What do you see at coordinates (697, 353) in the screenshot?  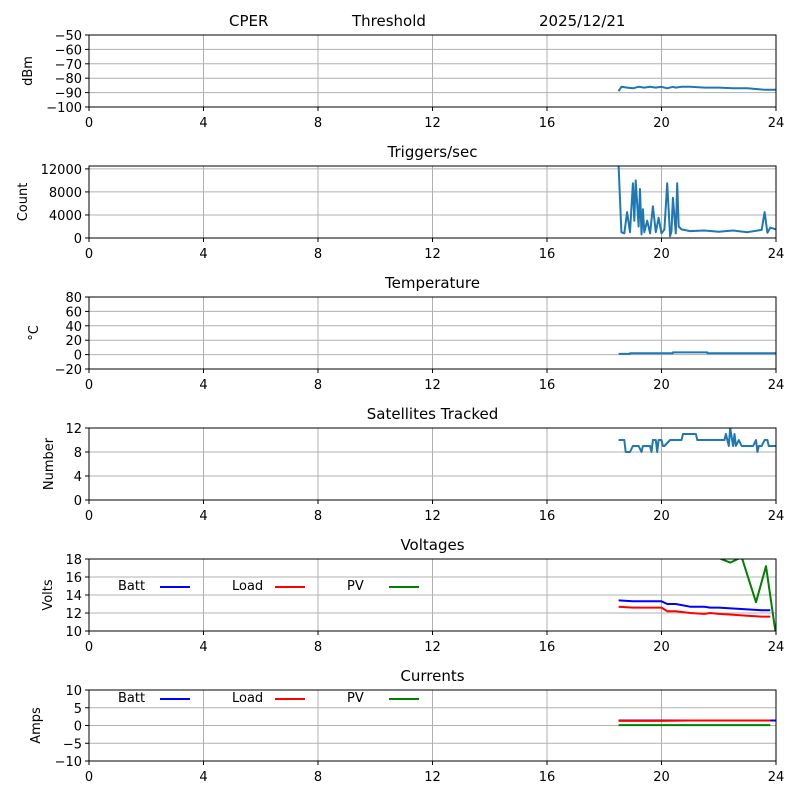 I see `series-line-temperature` at bounding box center [697, 353].